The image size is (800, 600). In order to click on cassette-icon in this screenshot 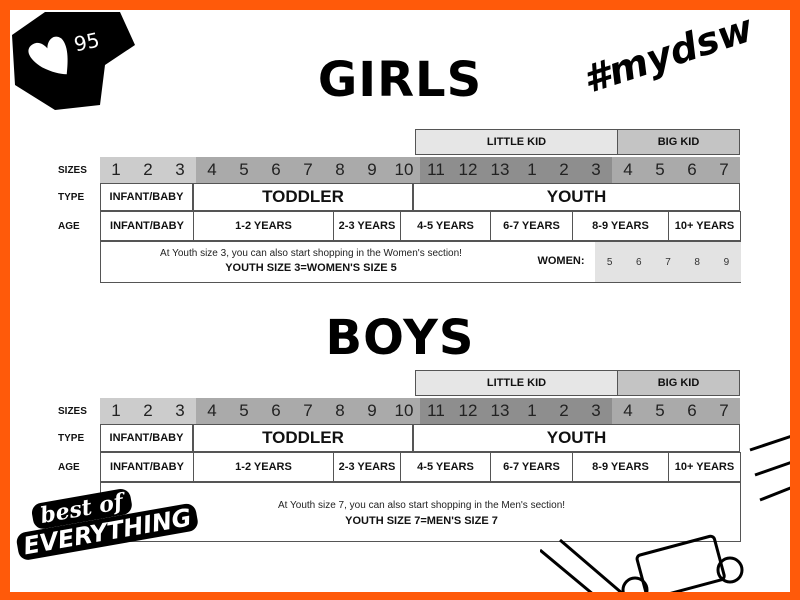, I will do `click(669, 516)`.